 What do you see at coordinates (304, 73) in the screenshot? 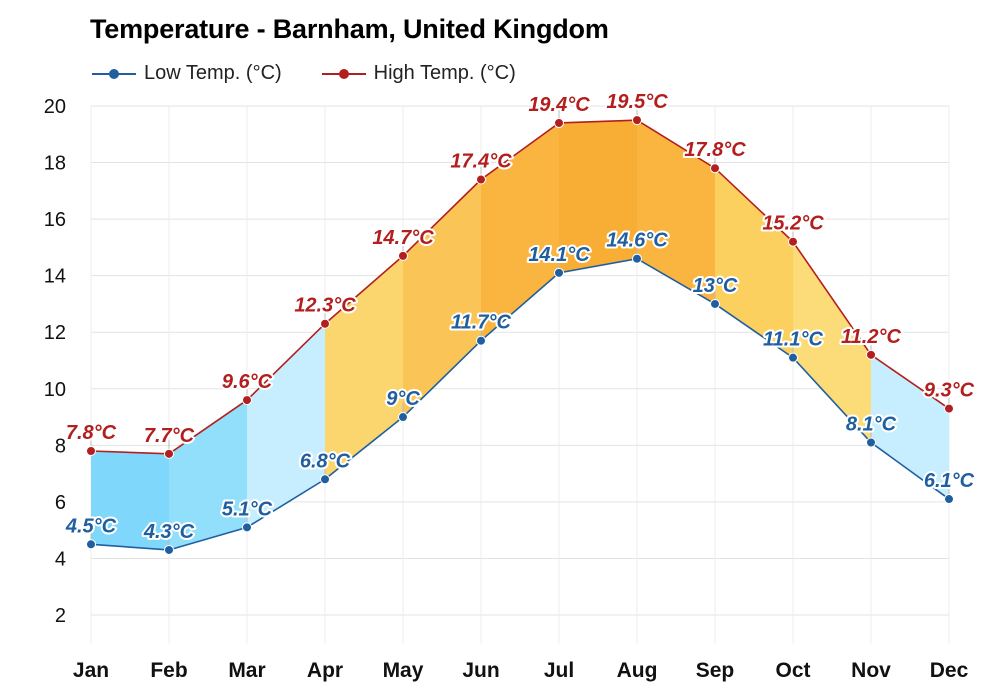
I see `legend: Low Temp. (°C) High Temp. (°C)` at bounding box center [304, 73].